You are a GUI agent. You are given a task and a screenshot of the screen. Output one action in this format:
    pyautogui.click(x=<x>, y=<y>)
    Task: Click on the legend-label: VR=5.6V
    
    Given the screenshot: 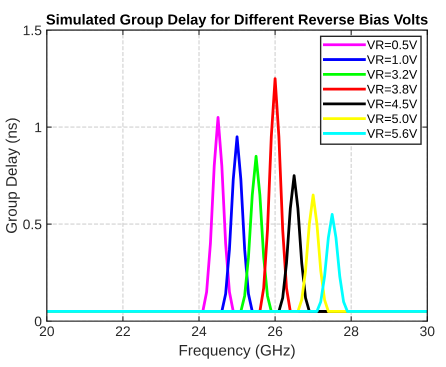 What is the action you would take?
    pyautogui.click(x=392, y=133)
    